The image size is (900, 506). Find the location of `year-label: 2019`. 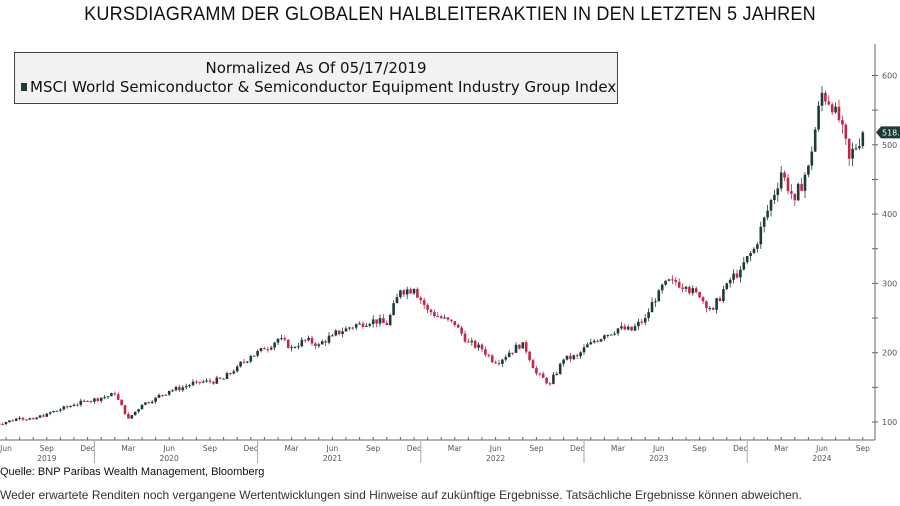

year-label: 2019 is located at coordinates (46, 458).